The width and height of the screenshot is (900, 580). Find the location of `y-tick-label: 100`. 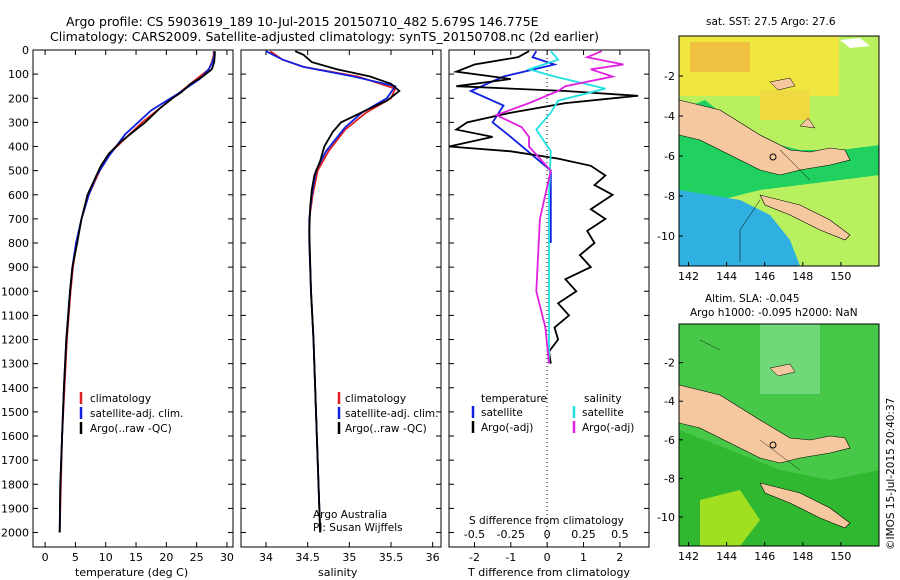

y-tick-label: 100 is located at coordinates (18, 74).